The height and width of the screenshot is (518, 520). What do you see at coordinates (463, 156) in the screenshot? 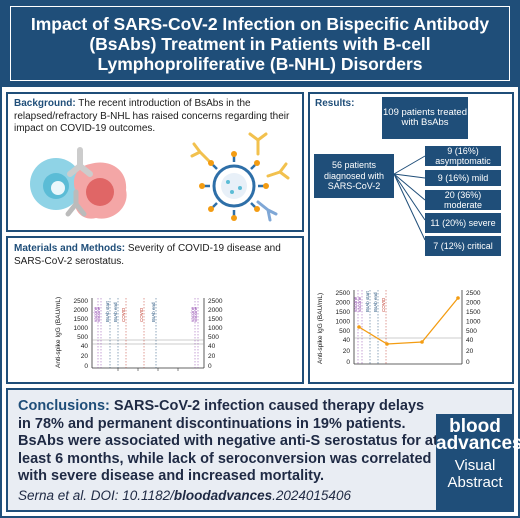
I see `outcome-asymptomatic: 9 (16%) asymptomatic` at bounding box center [463, 156].